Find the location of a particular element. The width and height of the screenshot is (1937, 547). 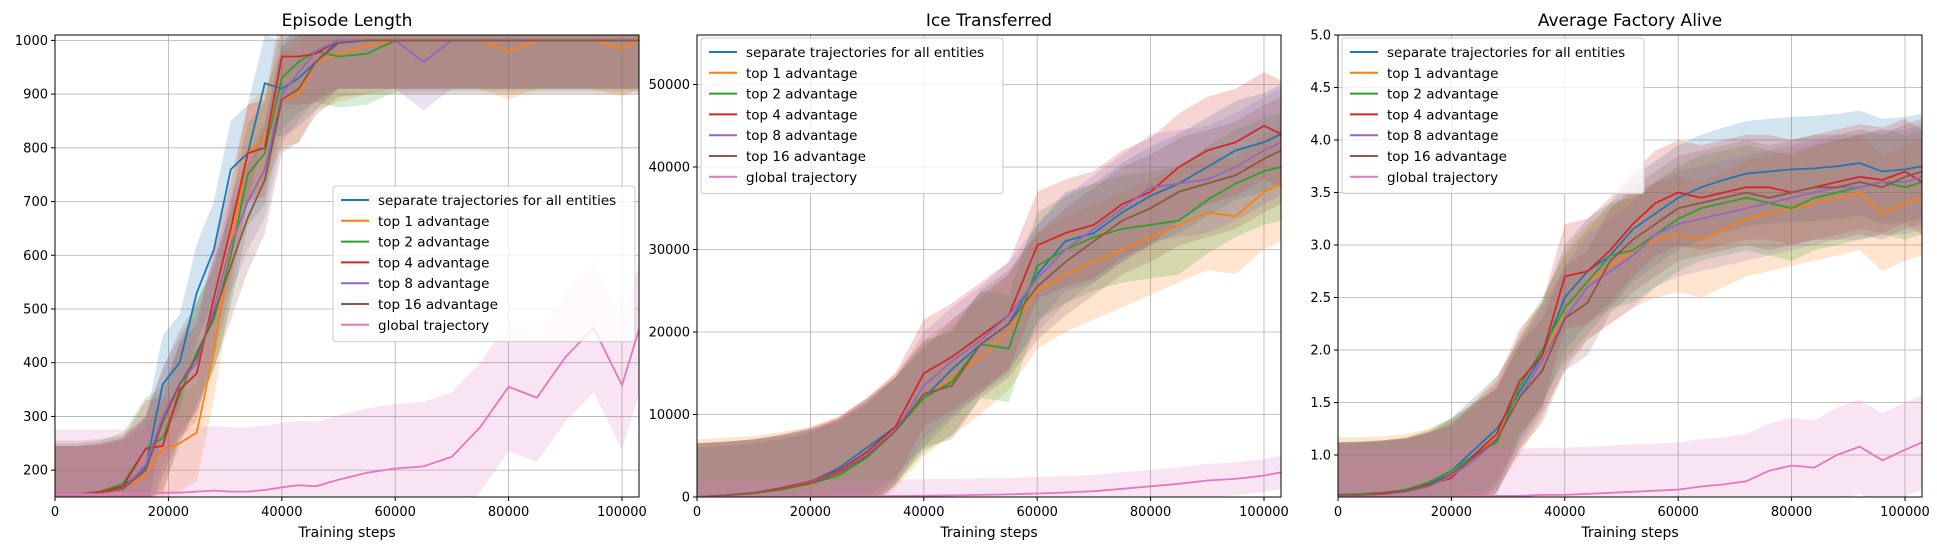

y-tick-label: 600 is located at coordinates (35, 256).